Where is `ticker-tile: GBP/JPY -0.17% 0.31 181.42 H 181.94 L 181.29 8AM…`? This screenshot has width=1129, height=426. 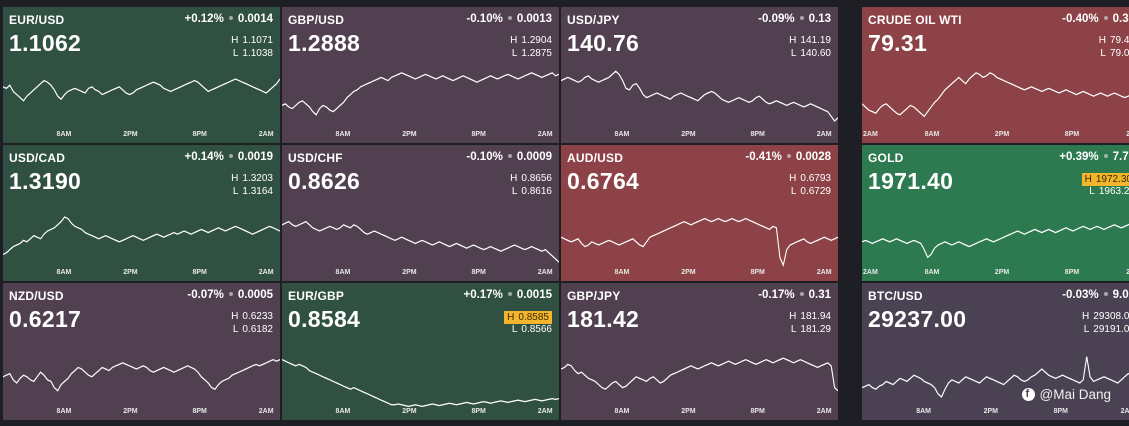
ticker-tile: GBP/JPY -0.17% 0.31 181.42 H 181.94 L 181.29 8AM… is located at coordinates (699, 351).